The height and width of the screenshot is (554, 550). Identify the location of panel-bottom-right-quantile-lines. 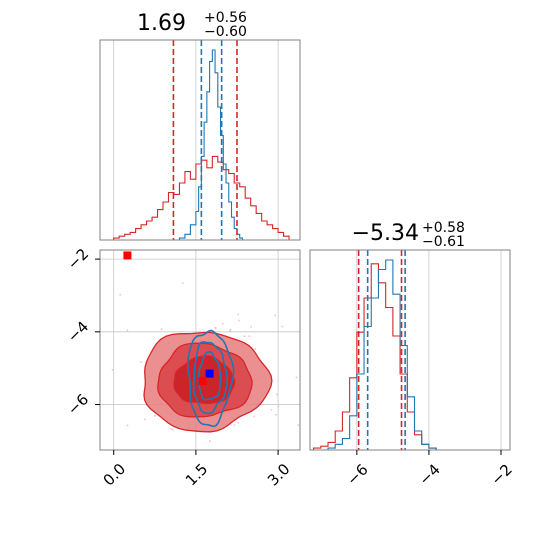
(381, 350).